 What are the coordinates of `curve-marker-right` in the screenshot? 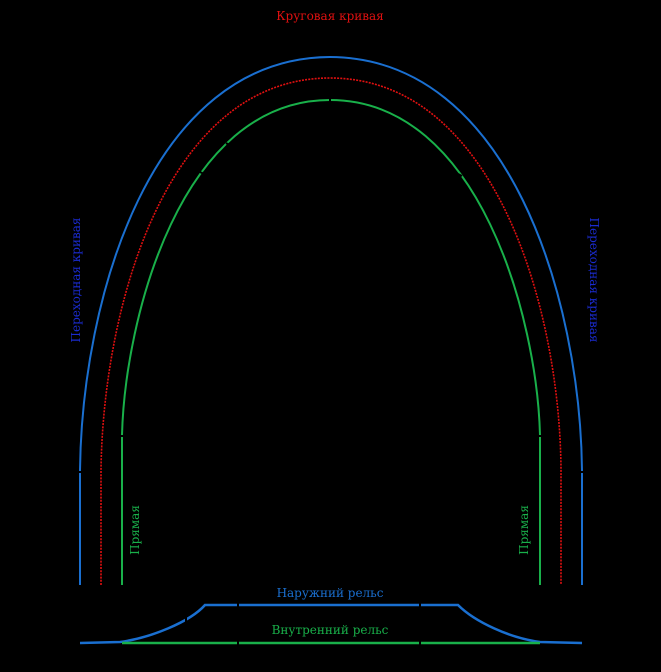 It's located at (430, 145).